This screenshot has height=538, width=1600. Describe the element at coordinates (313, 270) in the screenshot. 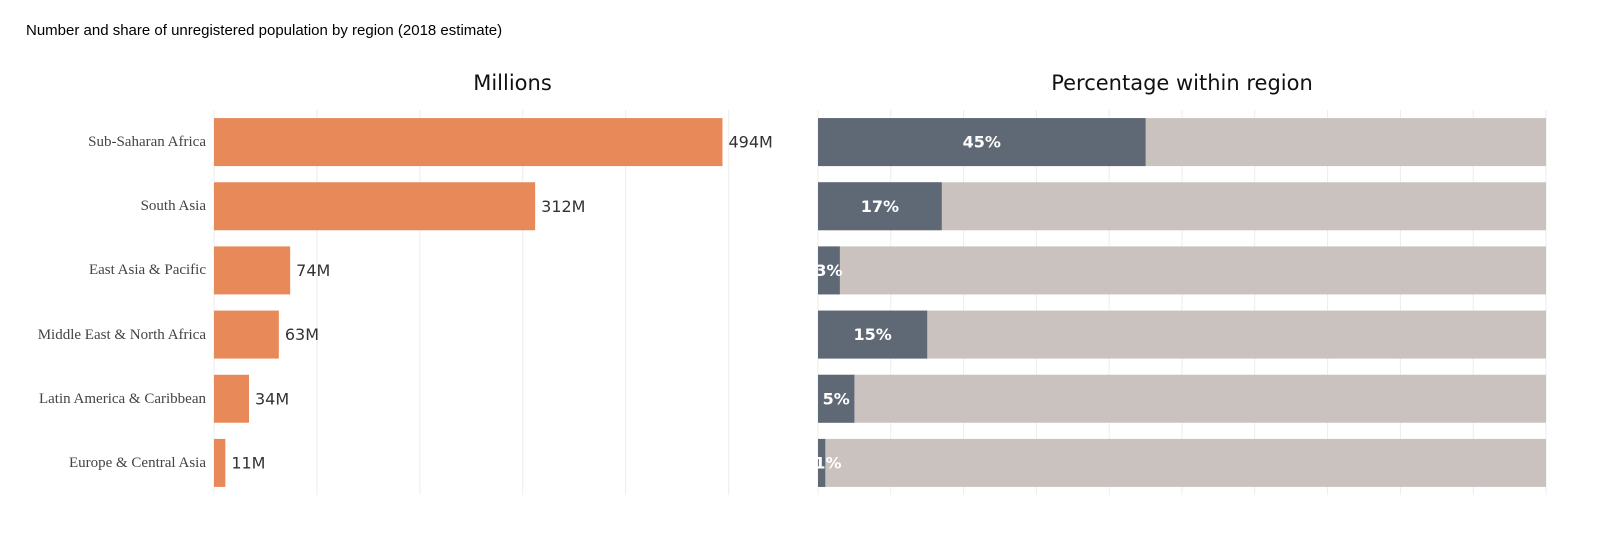

I see `value-label: 74M` at that location.